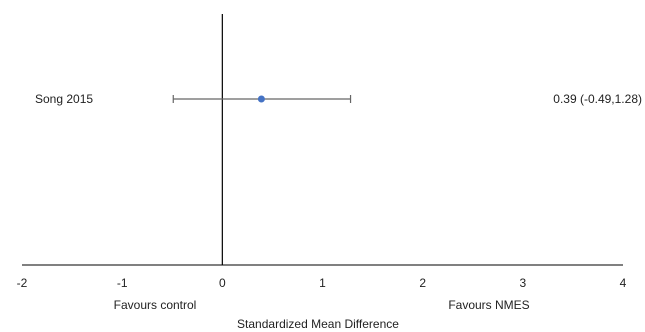 The height and width of the screenshot is (332, 645). I want to click on study-rows: Song 2015 0.39 (-0.49,1.28), so click(338, 99).